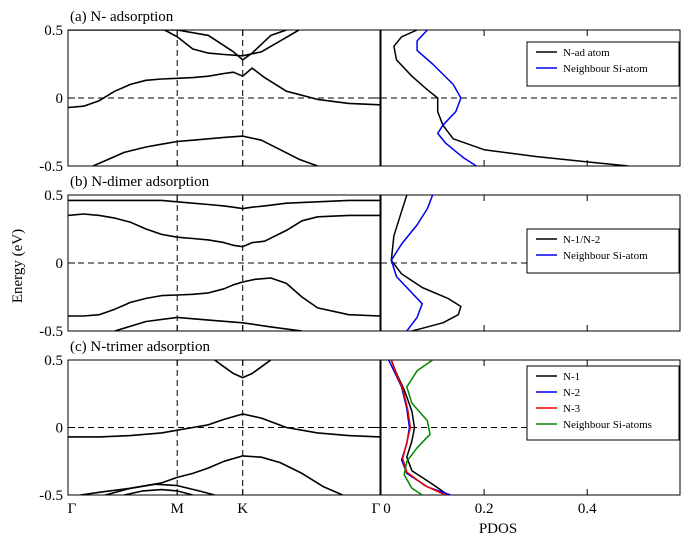 The width and height of the screenshot is (684, 539). Describe the element at coordinates (122, 17) in the screenshot. I see `panel-title: (a) N- adsorption` at that location.